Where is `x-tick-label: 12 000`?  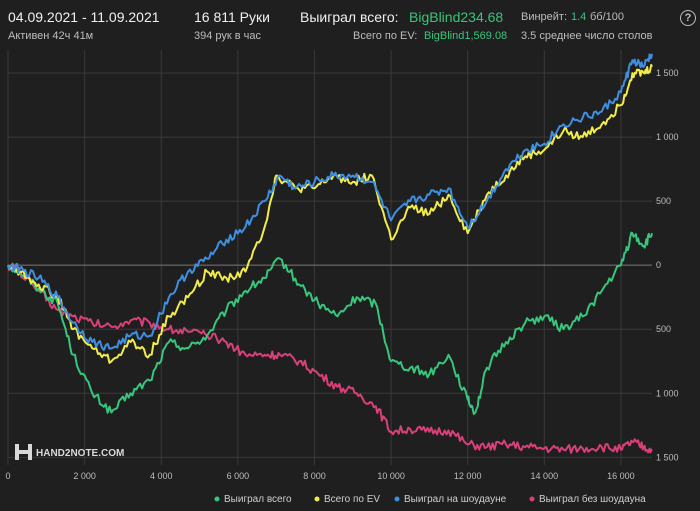
x-tick-label: 12 000 is located at coordinates (468, 476).